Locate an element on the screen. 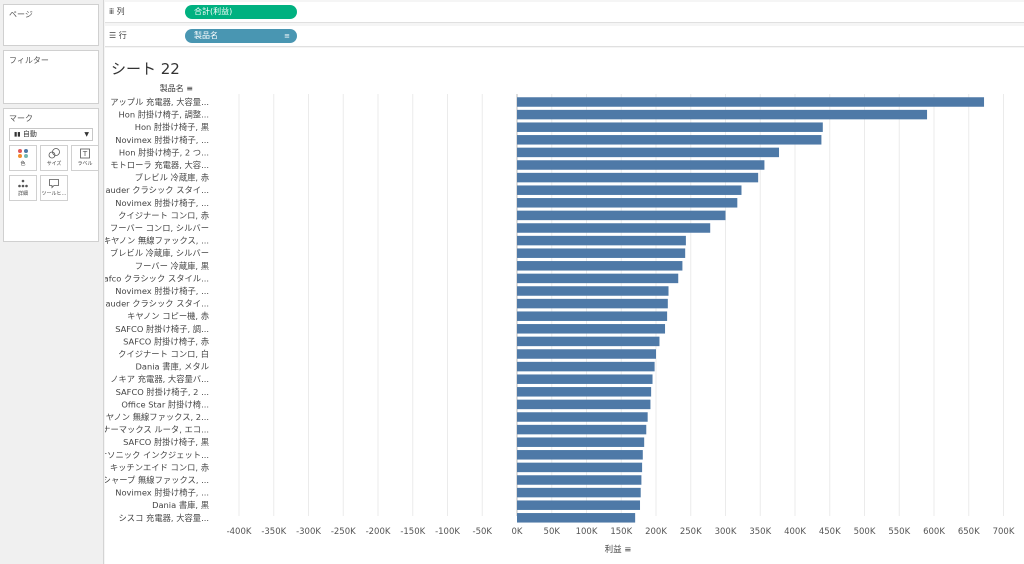 The width and height of the screenshot is (1024, 564). color-button: 色 is located at coordinates (23, 158).